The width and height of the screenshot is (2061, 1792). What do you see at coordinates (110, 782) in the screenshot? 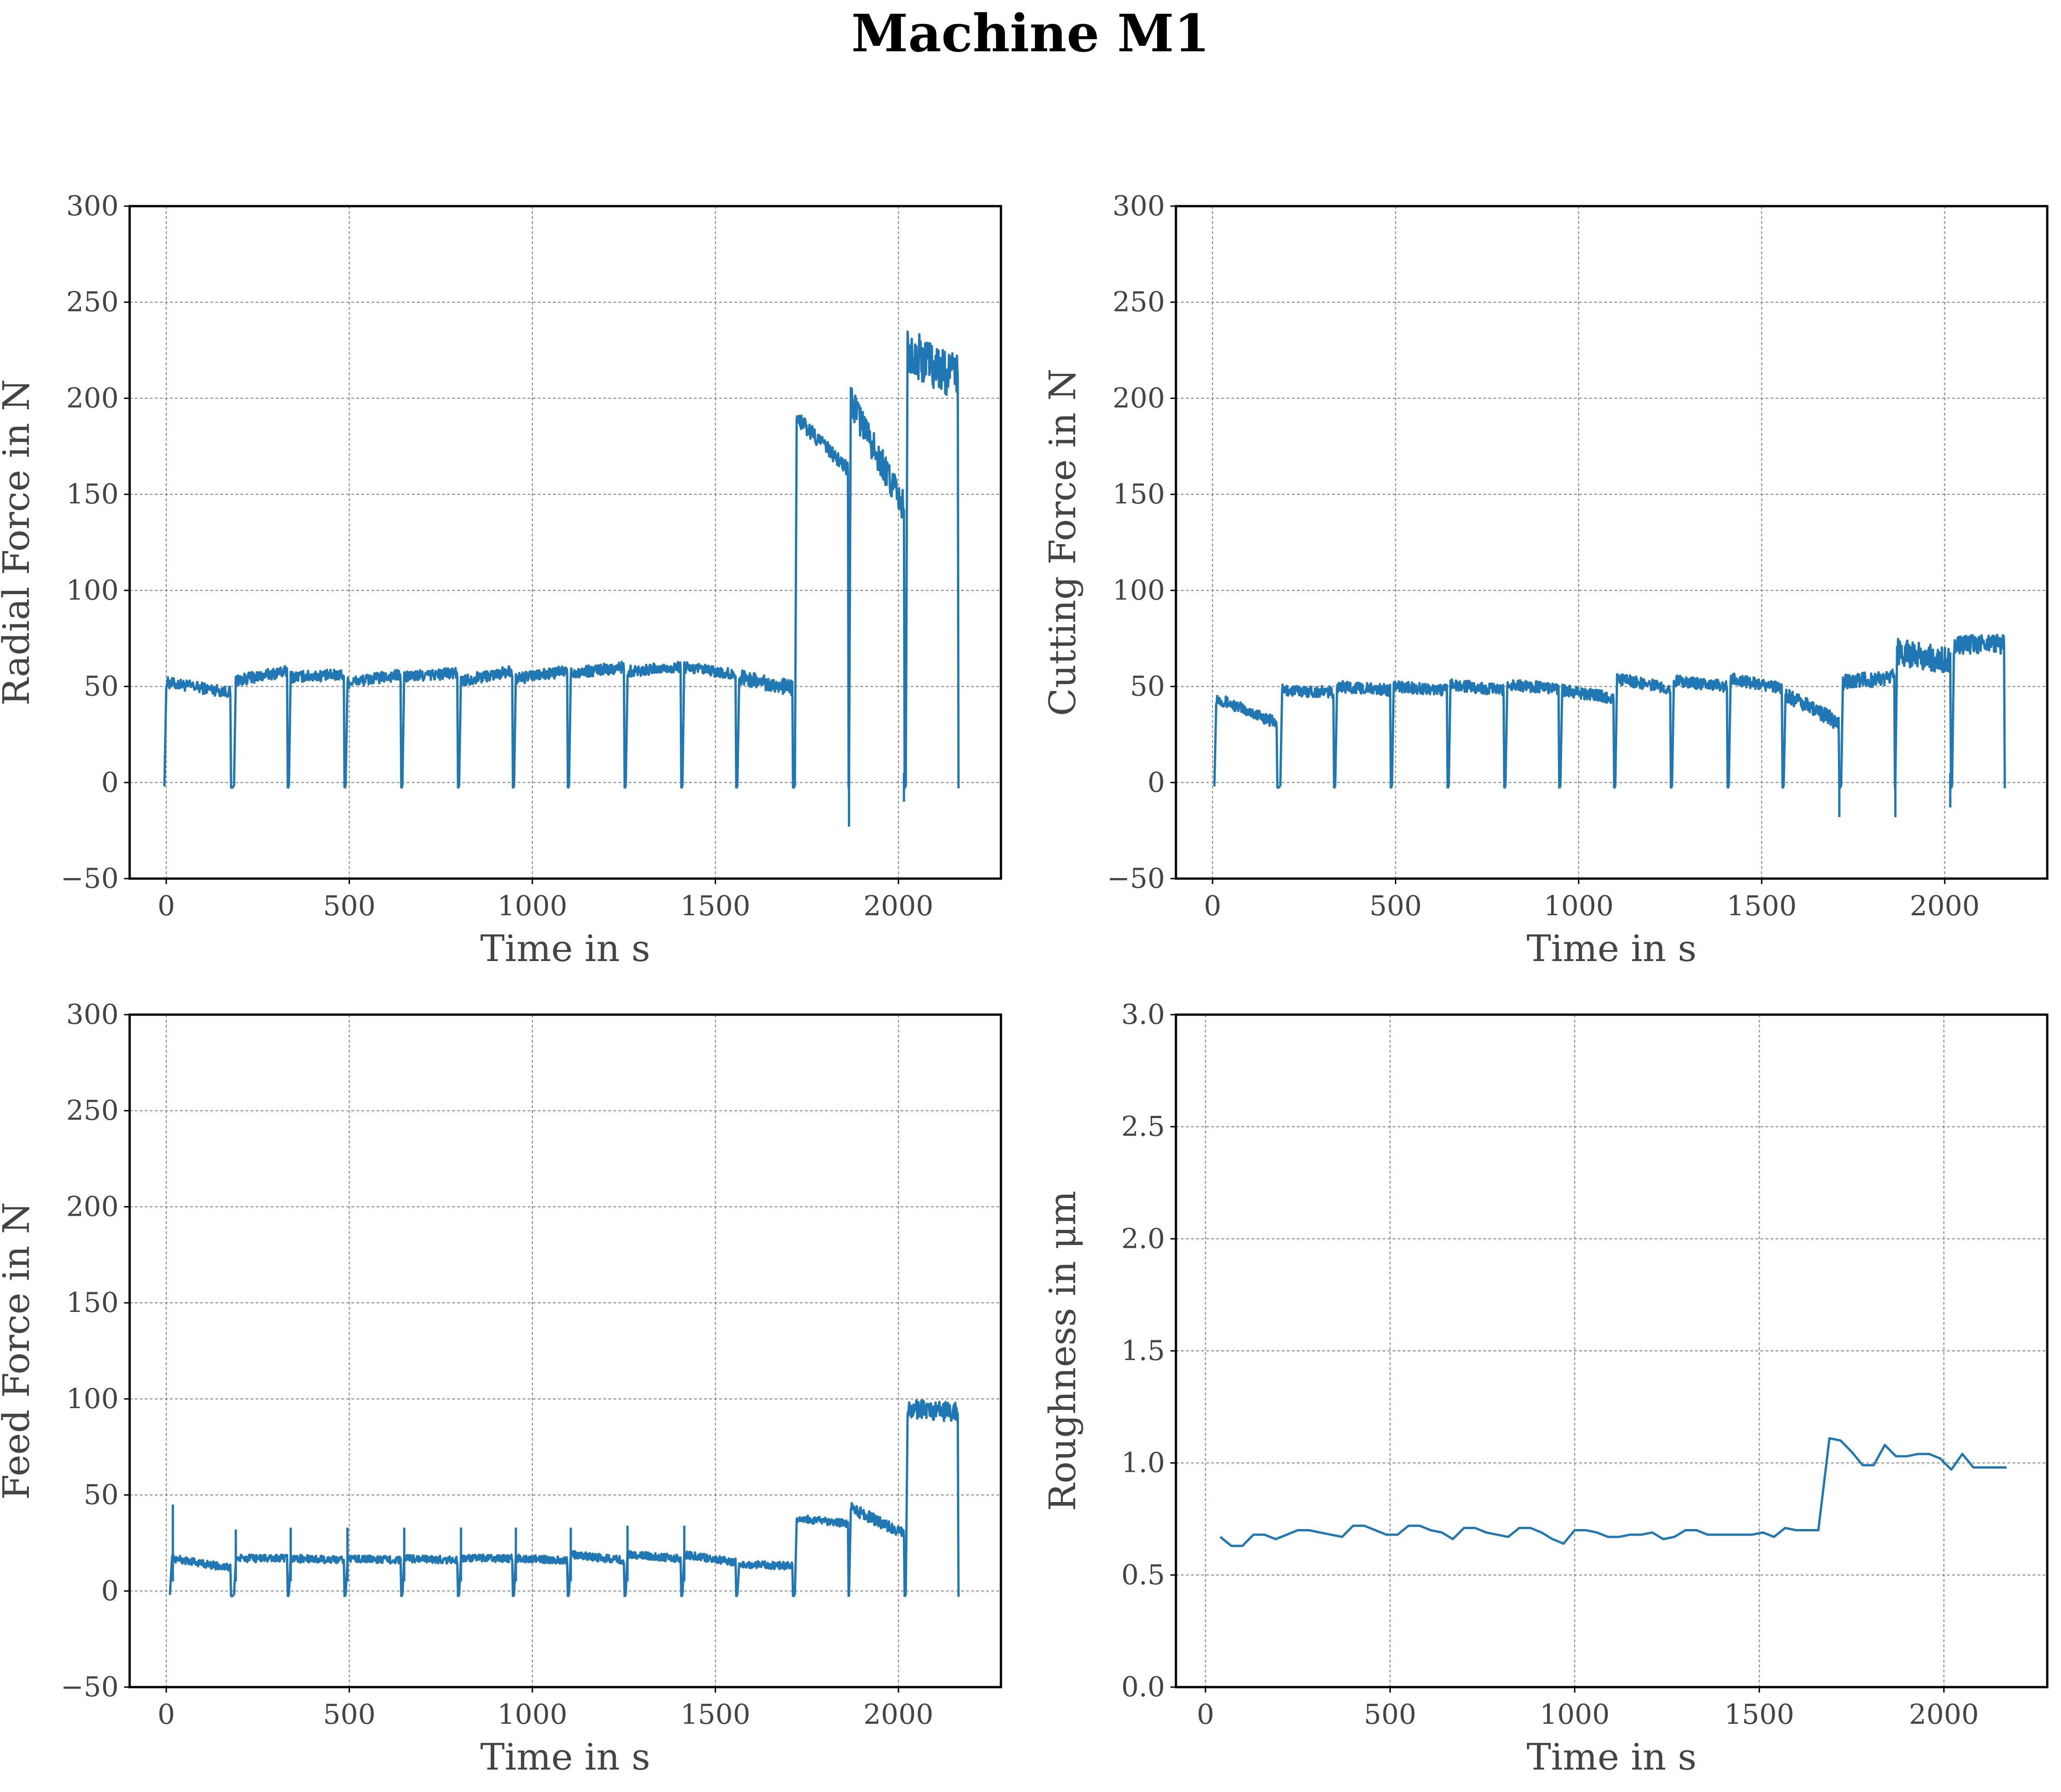
I see `y-tick-label: 0` at bounding box center [110, 782].